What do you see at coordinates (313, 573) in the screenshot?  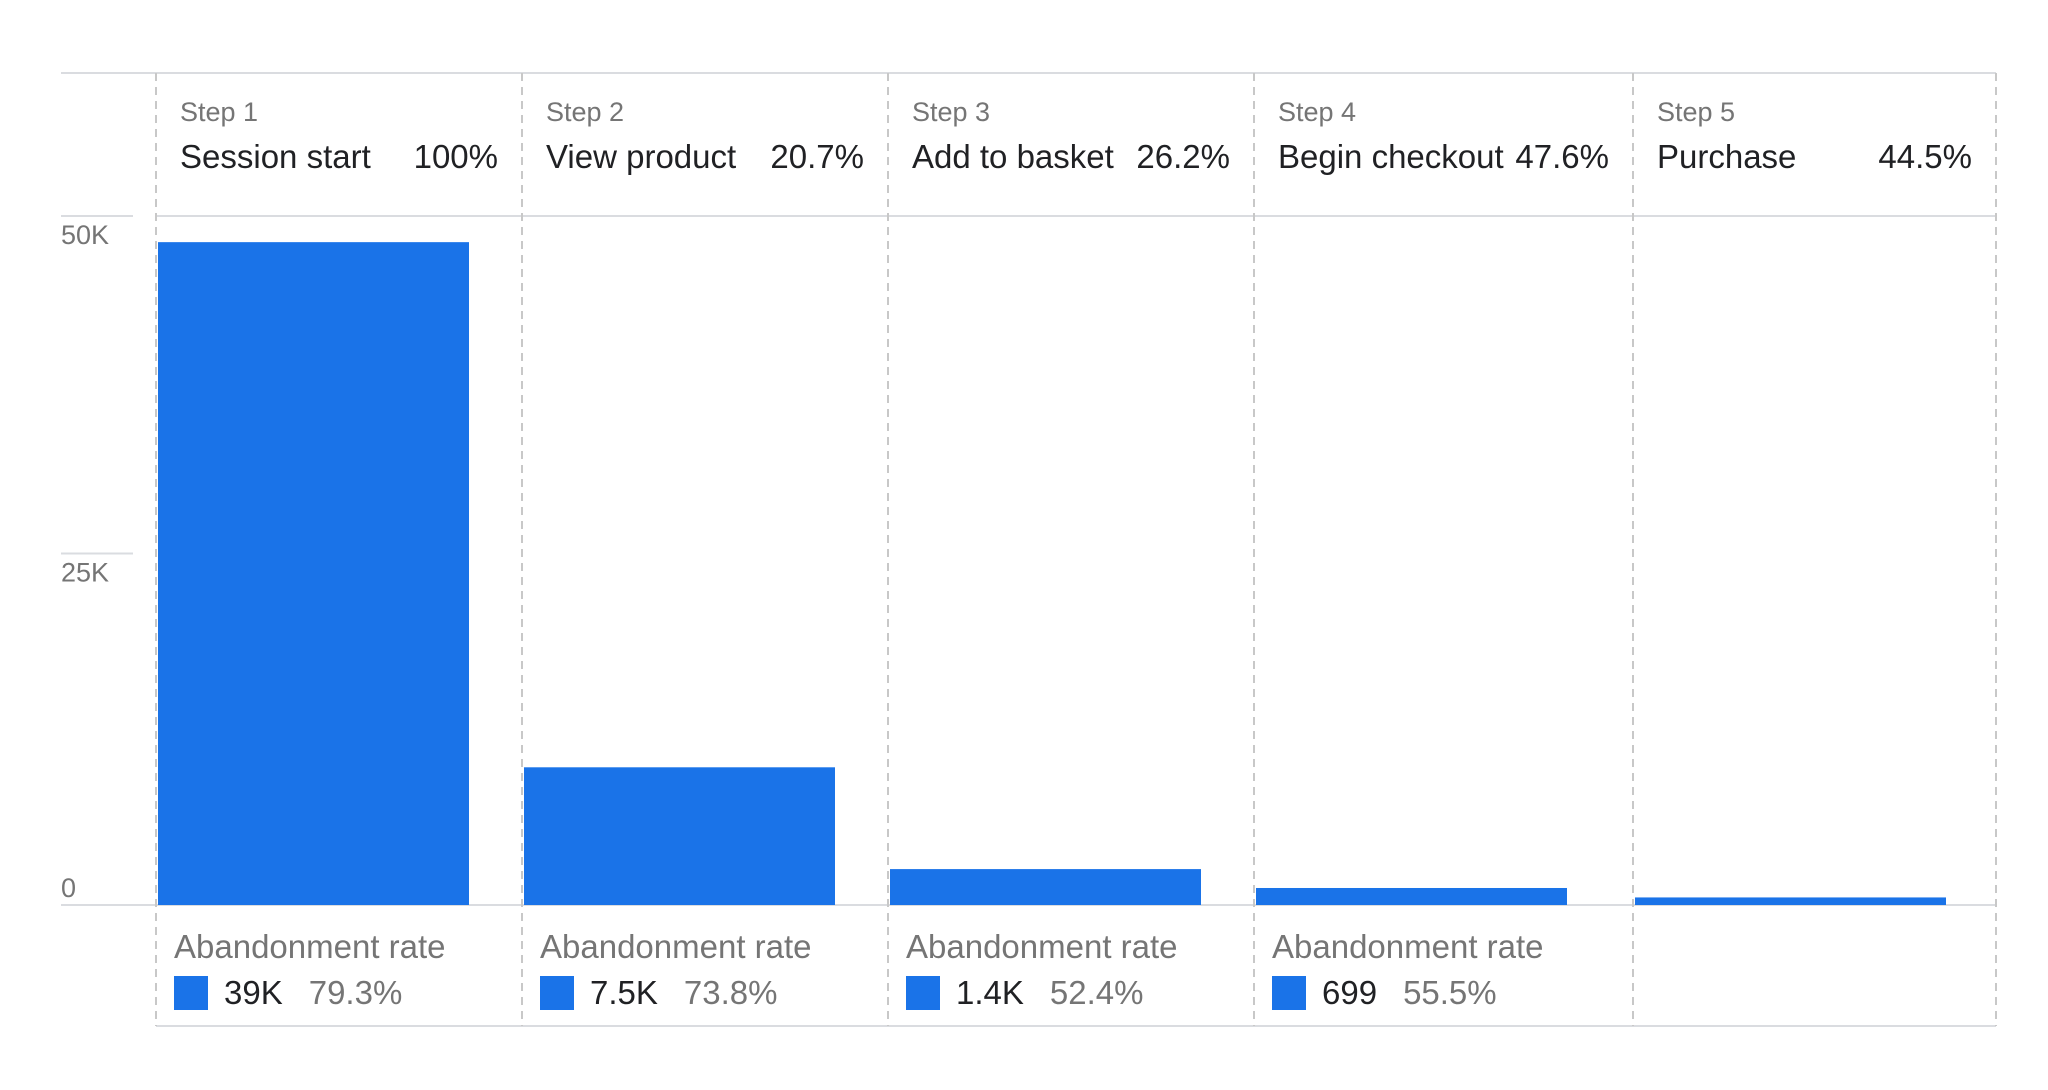 I see `bar-session-start` at bounding box center [313, 573].